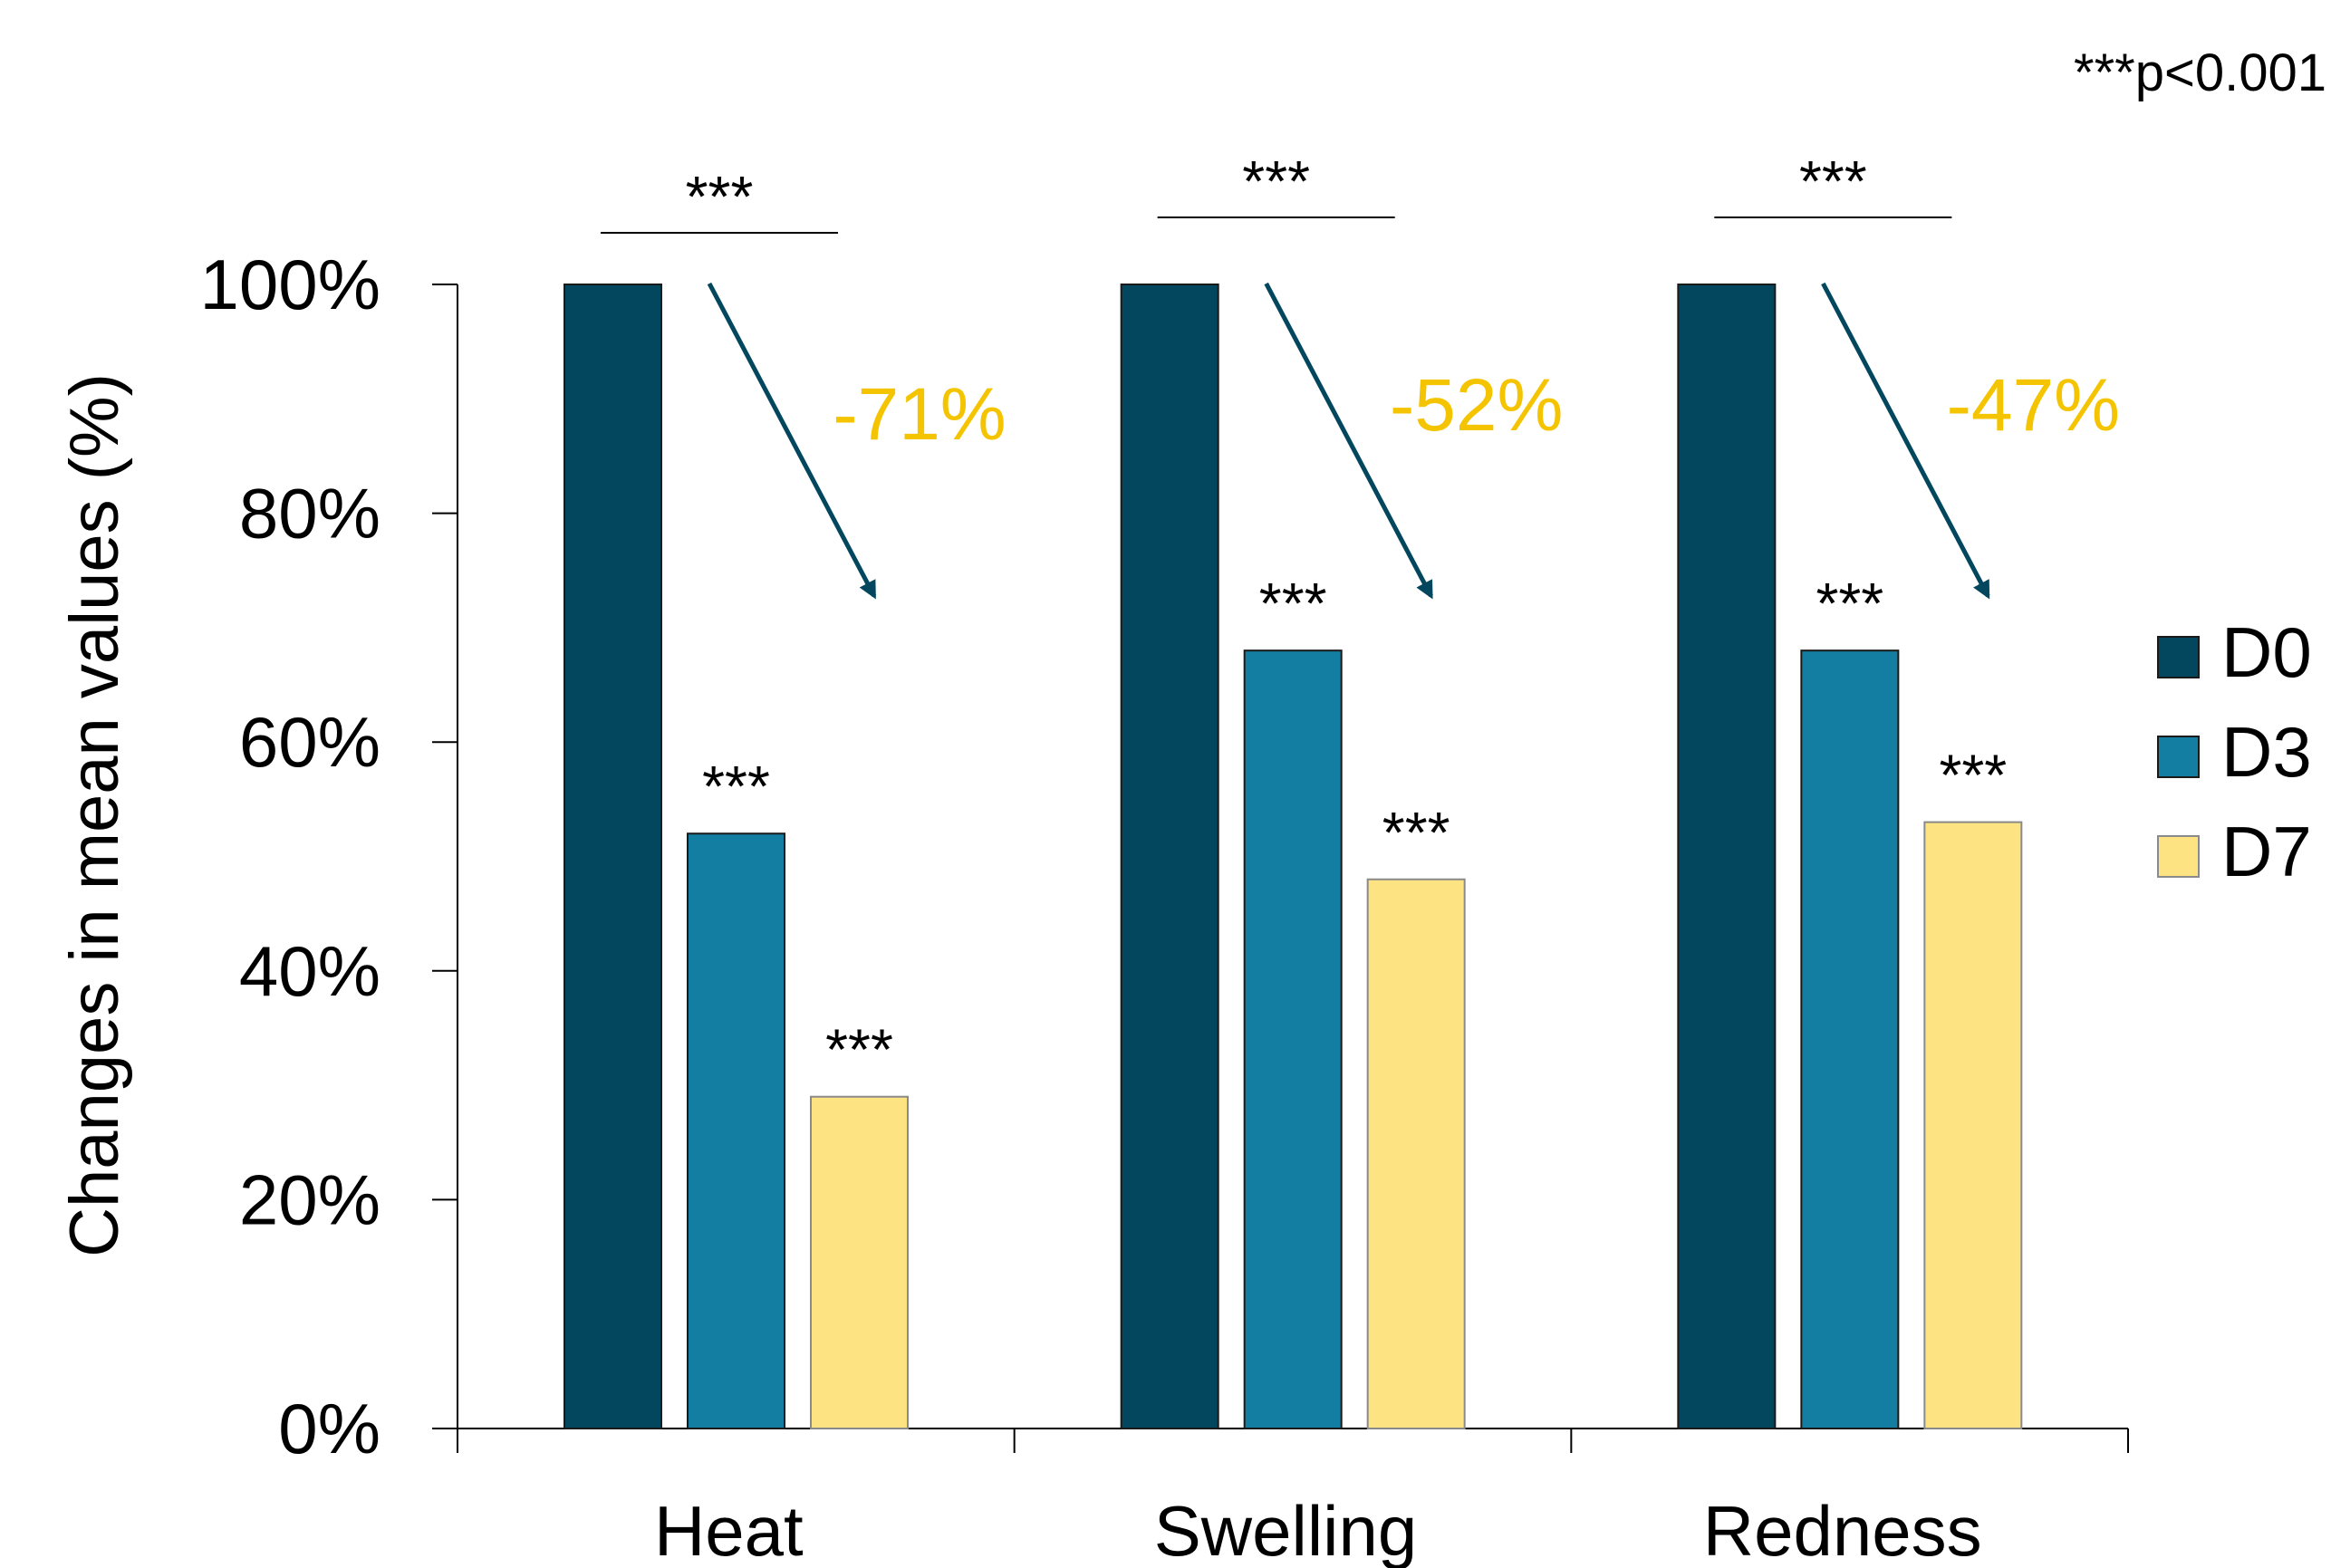 Image resolution: width=2331 pixels, height=1568 pixels. Describe the element at coordinates (729, 1529) in the screenshot. I see `x-tick-label: Heat` at that location.